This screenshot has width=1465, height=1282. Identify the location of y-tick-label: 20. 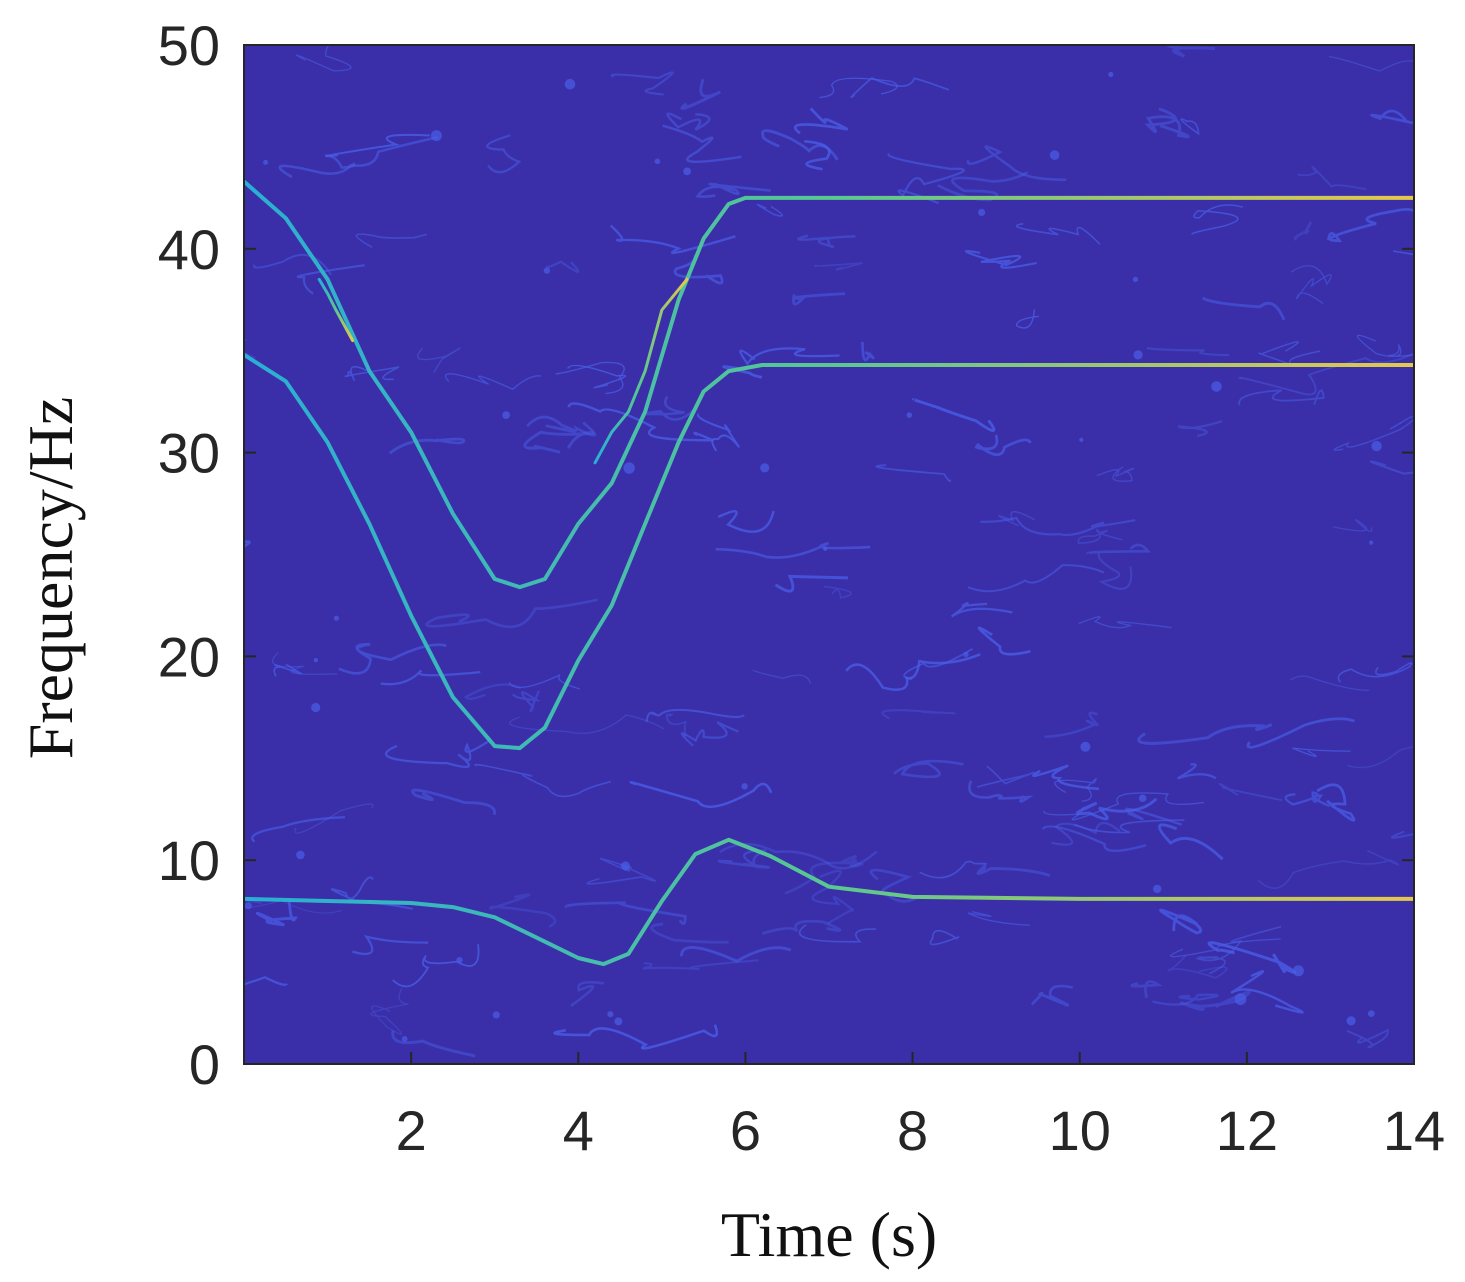
(189, 656).